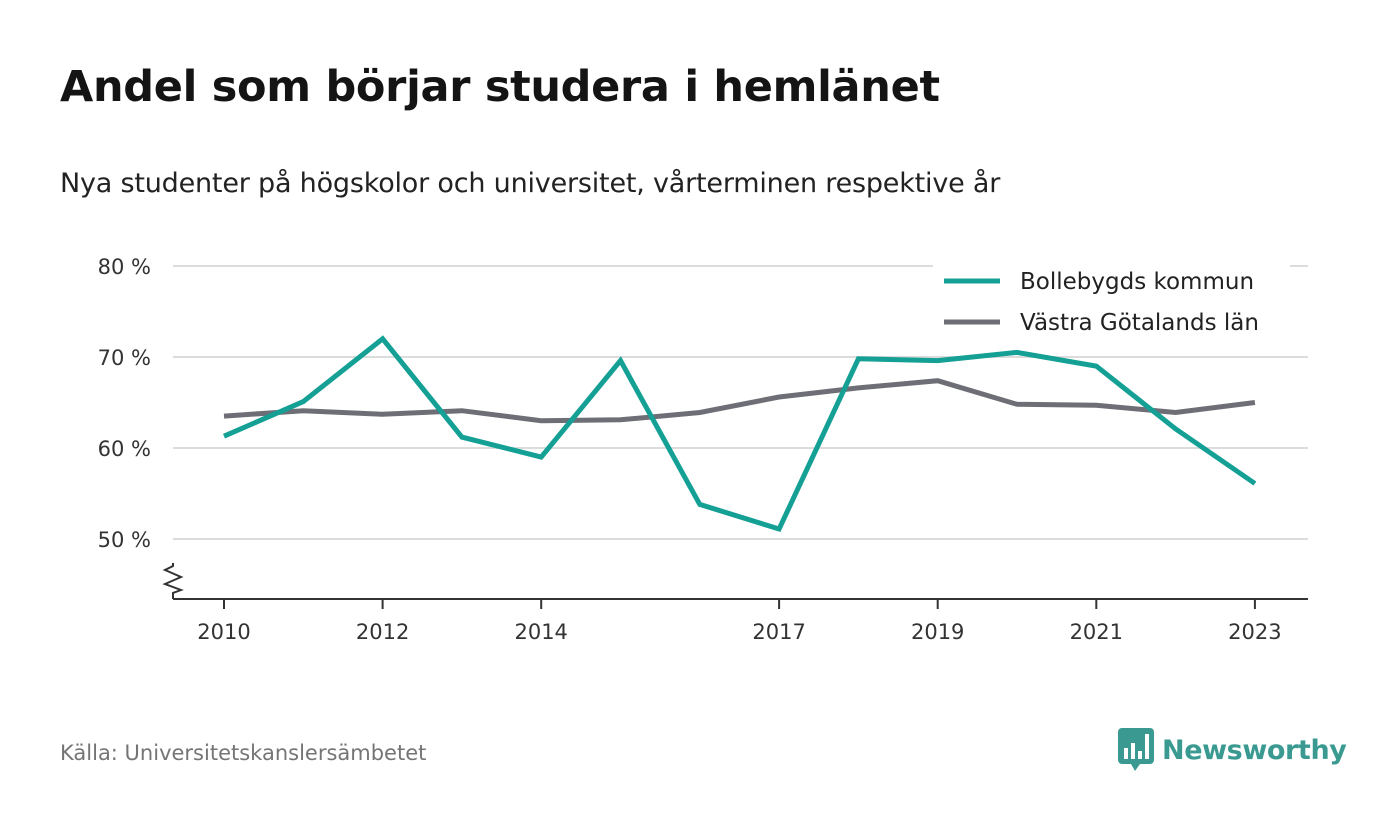 Image resolution: width=1400 pixels, height=831 pixels. Describe the element at coordinates (124, 358) in the screenshot. I see `y-tick-label: 70 %` at that location.